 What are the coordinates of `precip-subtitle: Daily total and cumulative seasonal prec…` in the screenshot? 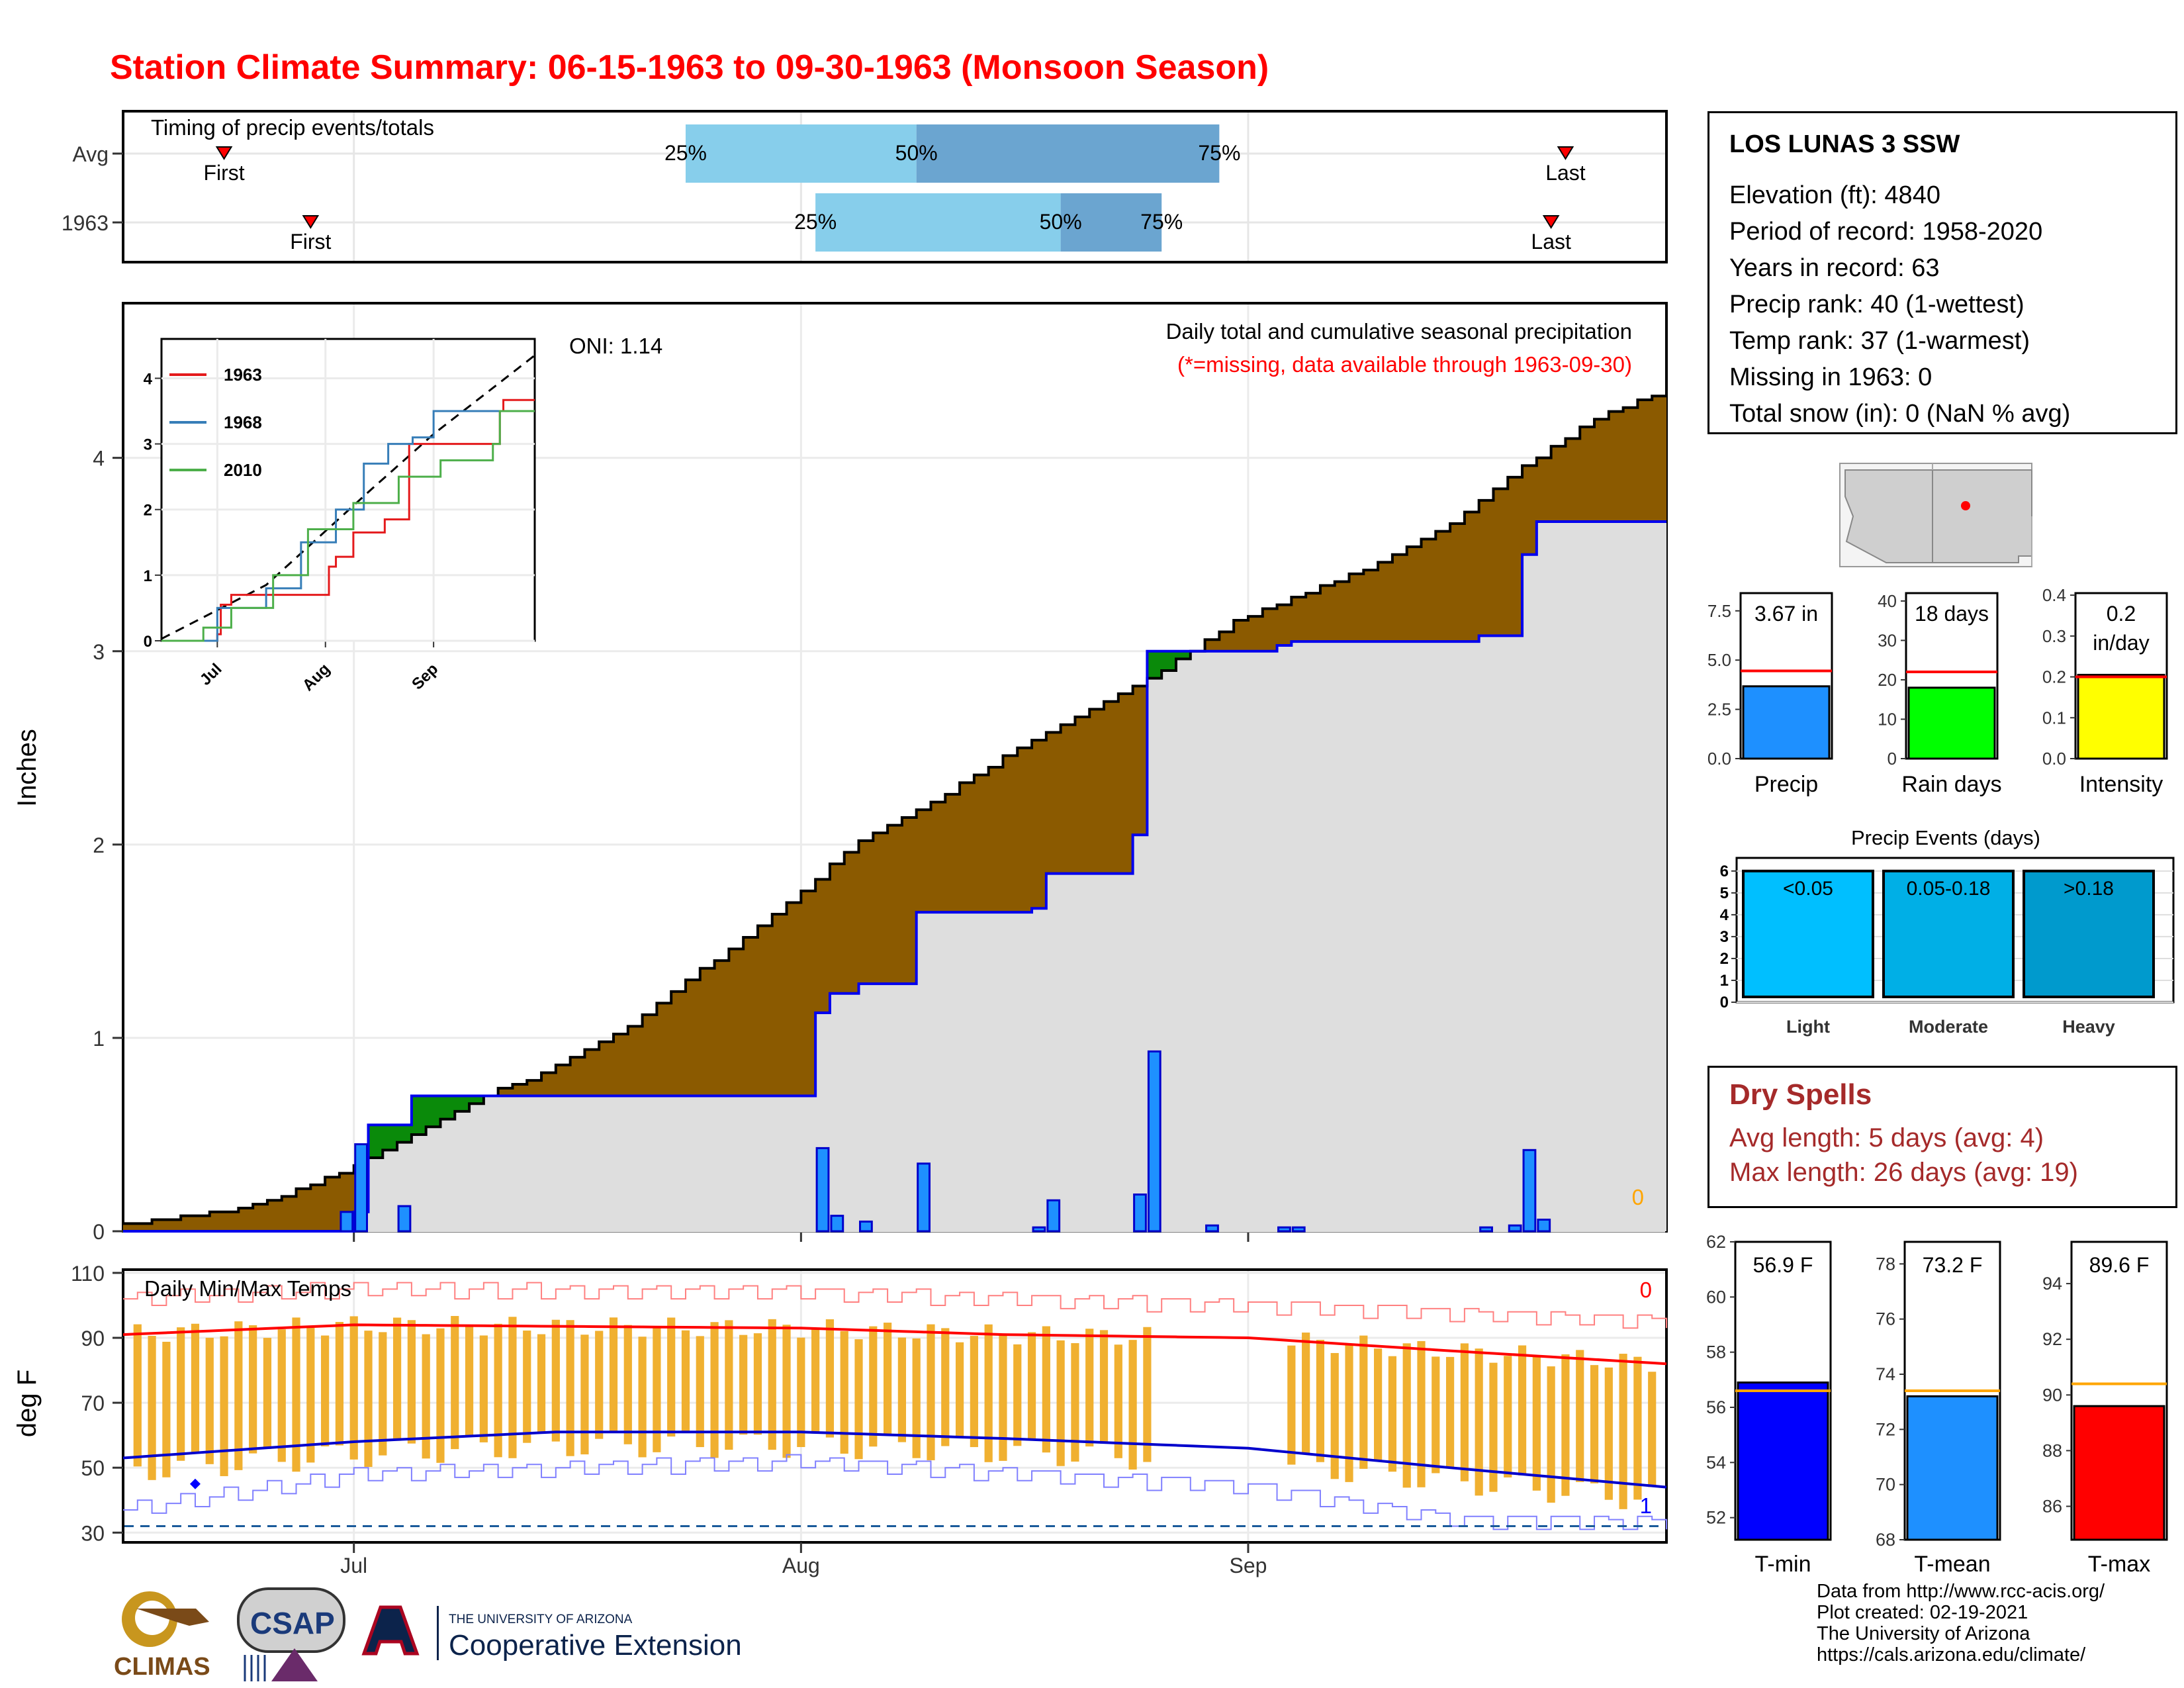 It's located at (1399, 331).